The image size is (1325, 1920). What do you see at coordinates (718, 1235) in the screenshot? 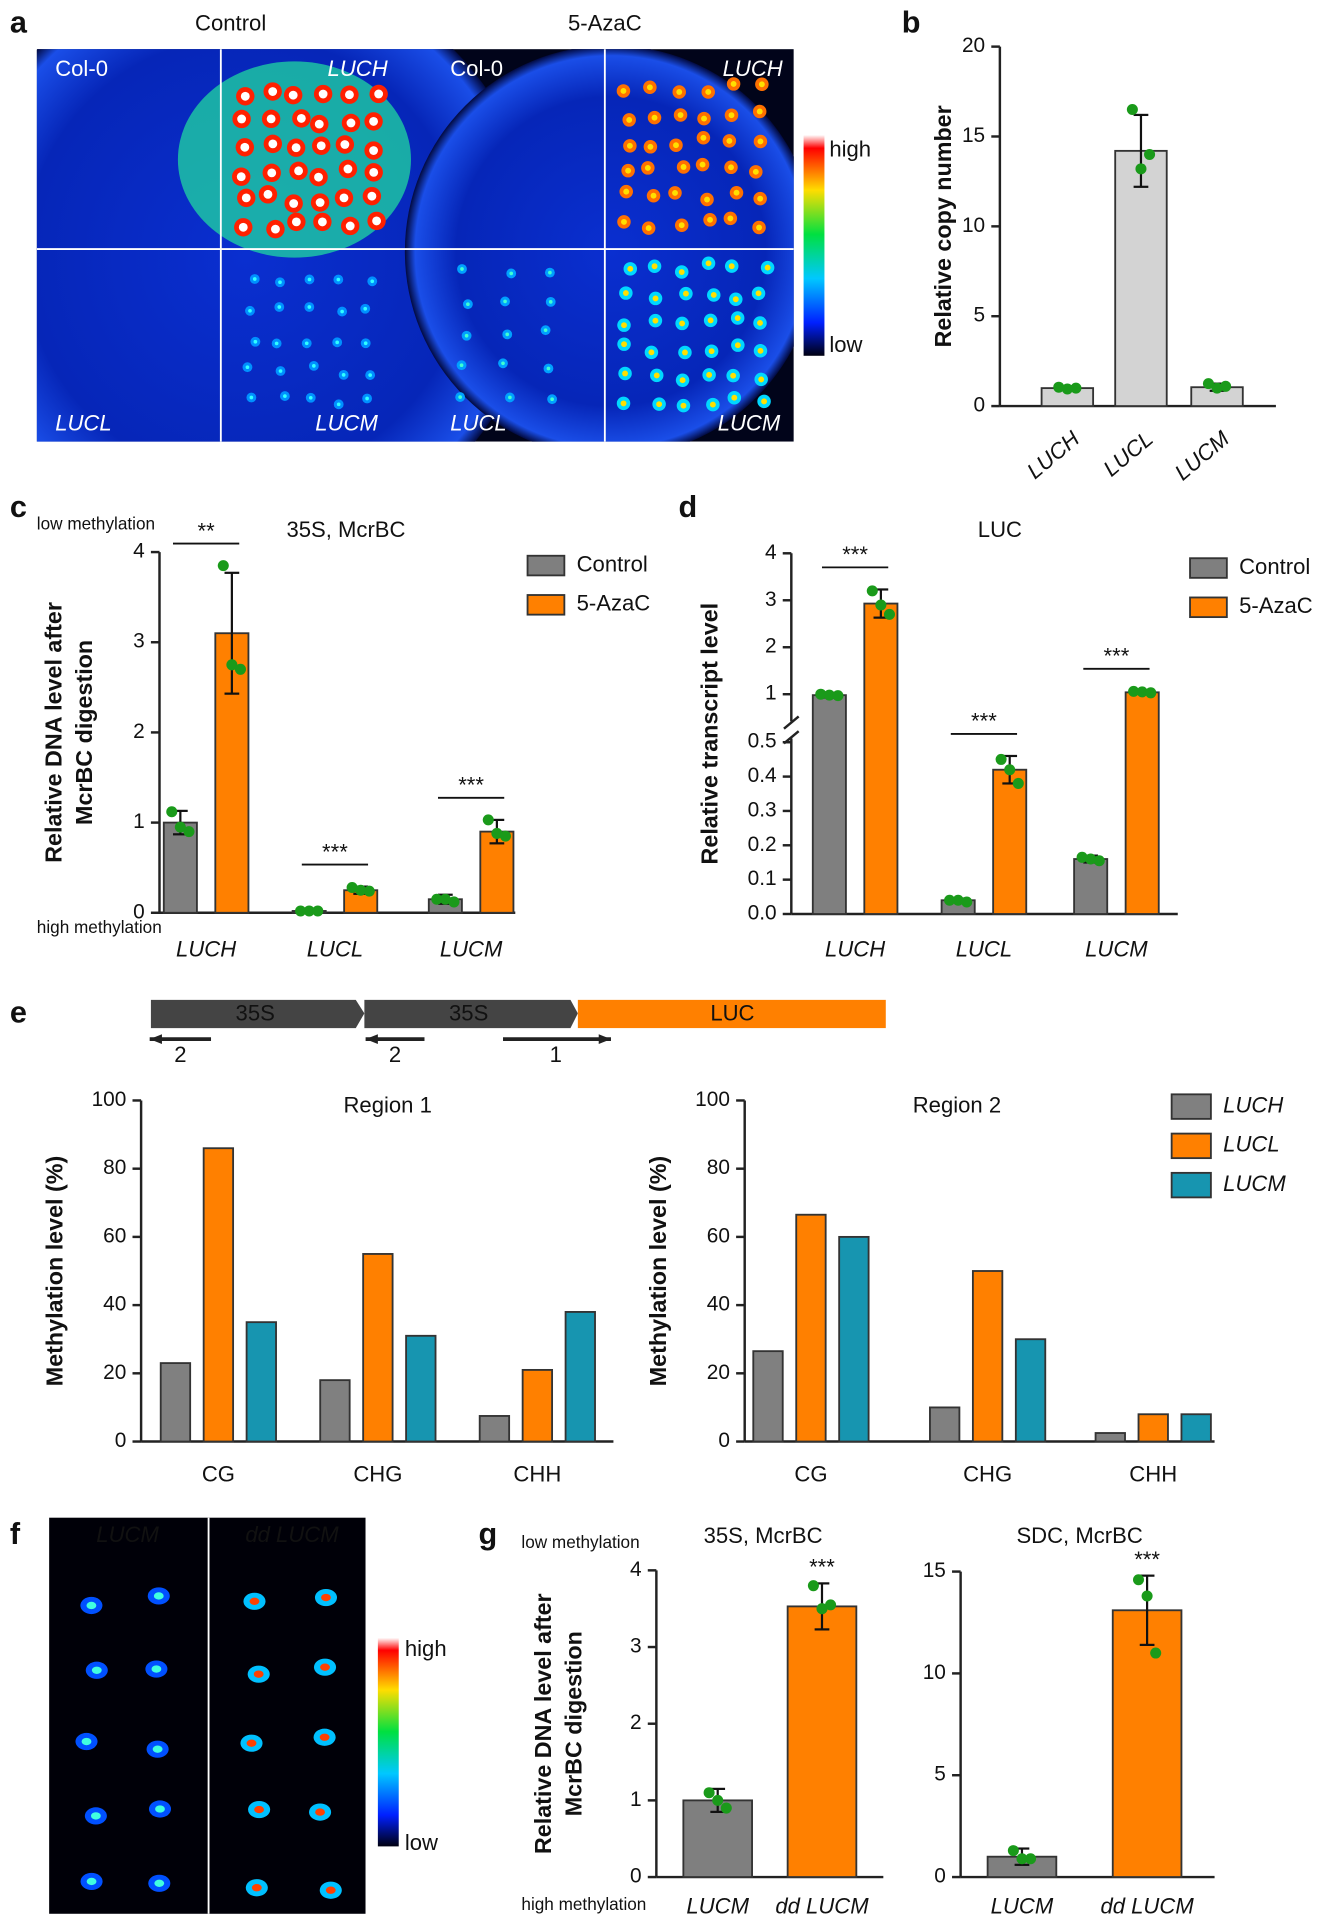
I see `y-tick-label: 60` at bounding box center [718, 1235].